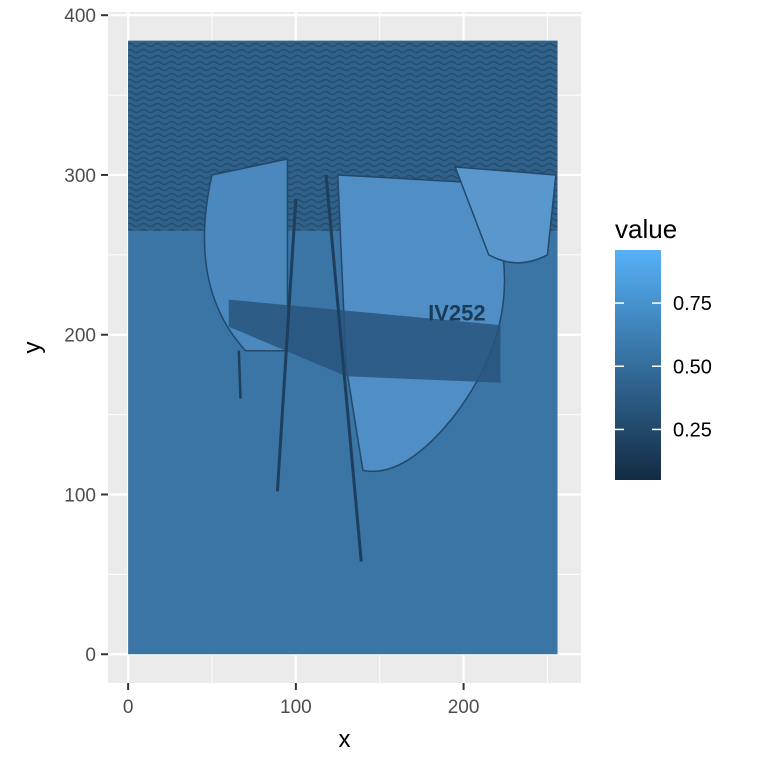  What do you see at coordinates (80, 336) in the screenshot?
I see `y-tick-label-200: 200` at bounding box center [80, 336].